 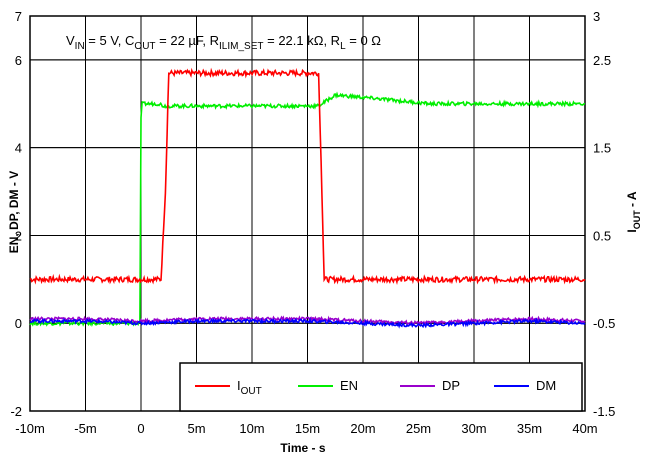 I want to click on left-tick-label: -2, so click(x=16, y=411).